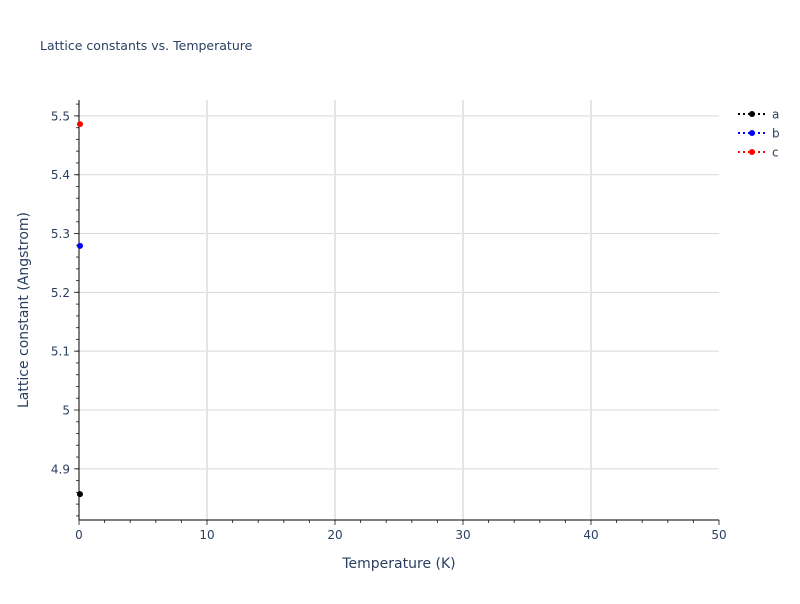  Describe the element at coordinates (398, 564) in the screenshot. I see `x-axis-label: Temperature (K)` at that location.